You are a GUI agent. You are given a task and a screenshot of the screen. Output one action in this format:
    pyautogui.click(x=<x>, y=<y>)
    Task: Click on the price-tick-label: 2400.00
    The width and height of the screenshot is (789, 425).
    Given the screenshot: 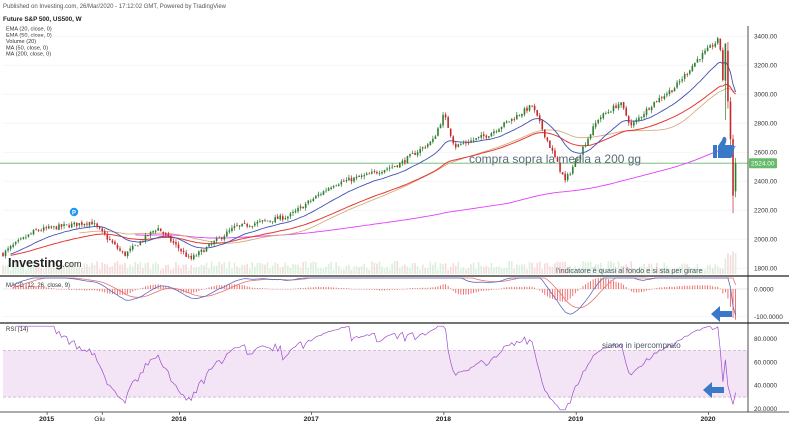 What is the action you would take?
    pyautogui.click(x=766, y=181)
    